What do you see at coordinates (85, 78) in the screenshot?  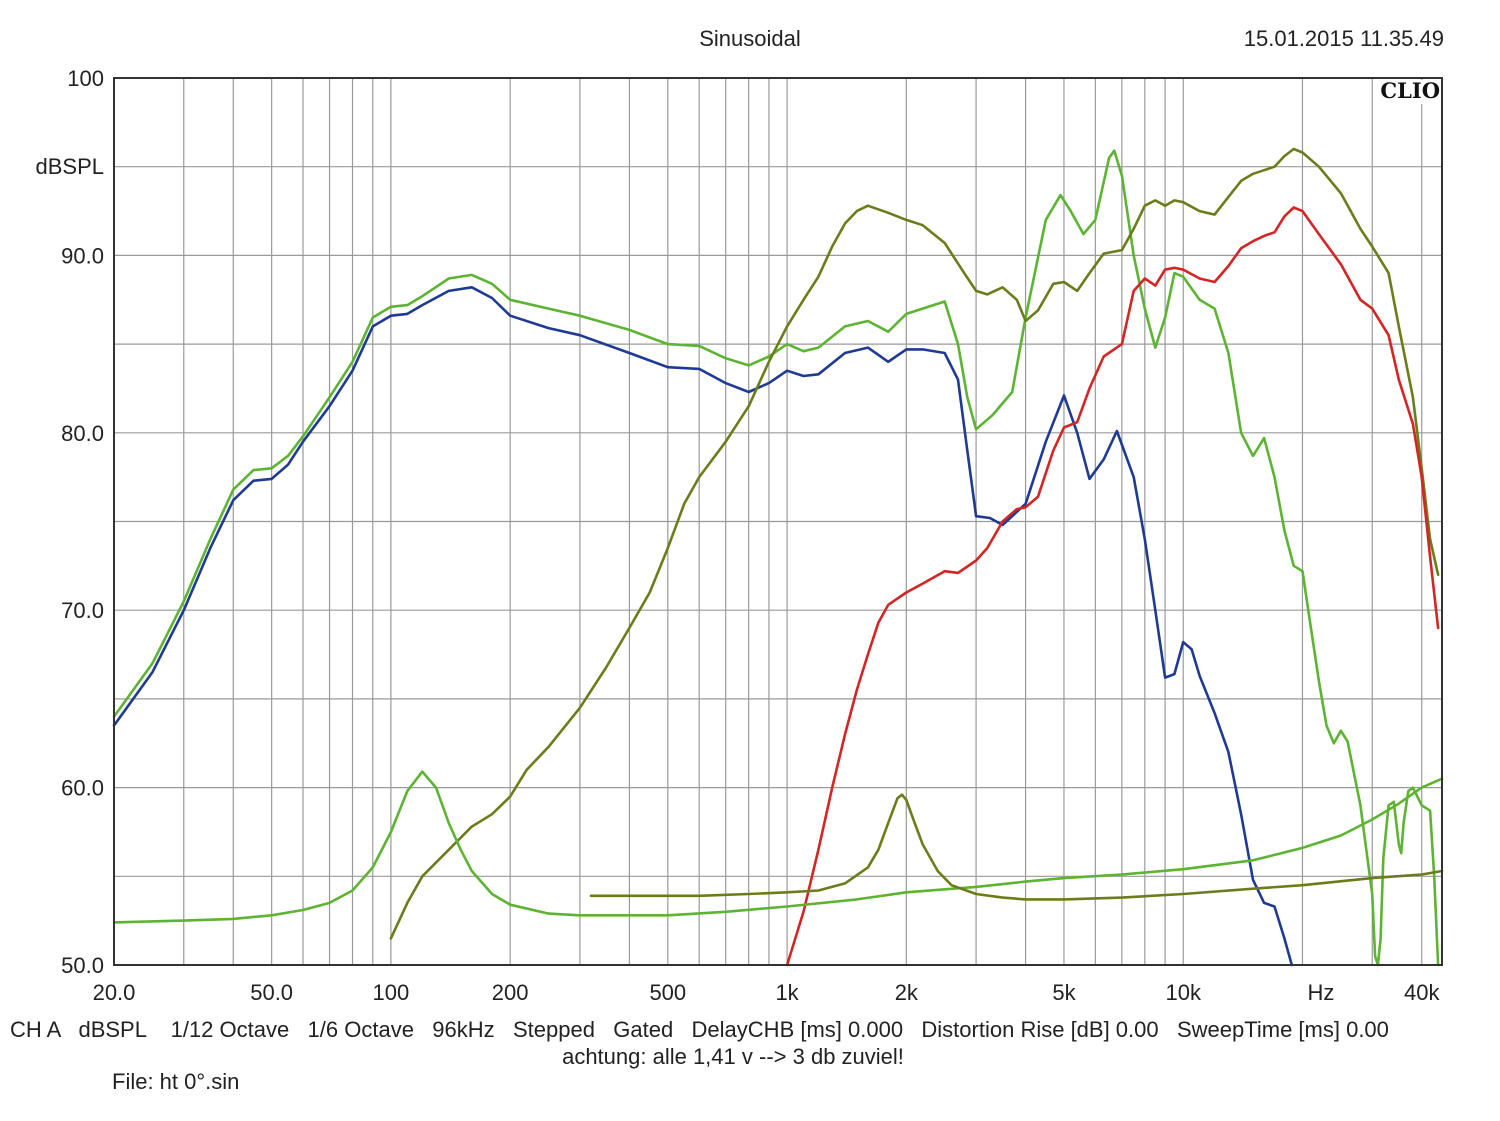 I see `y-tick-label: 100` at bounding box center [85, 78].